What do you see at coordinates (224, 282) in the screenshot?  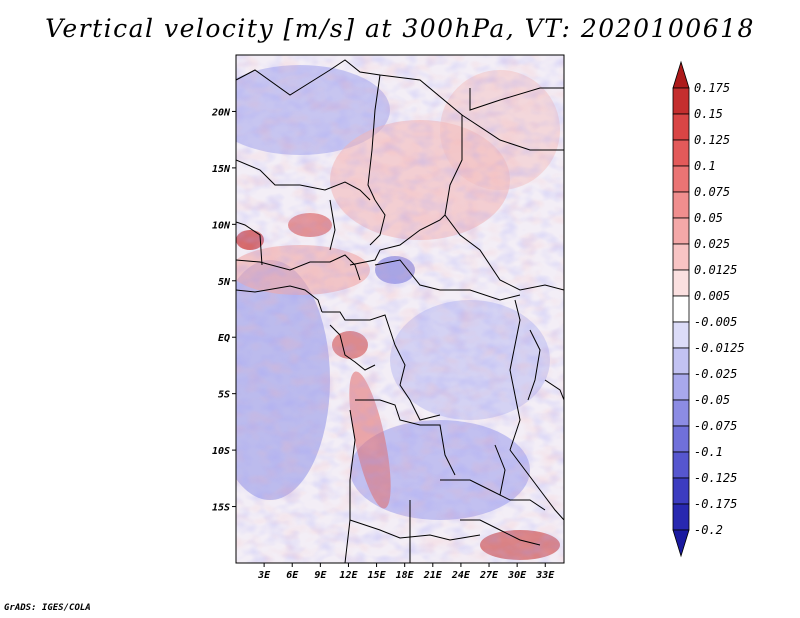 I see `lat-tick-label: 5N` at bounding box center [224, 282].